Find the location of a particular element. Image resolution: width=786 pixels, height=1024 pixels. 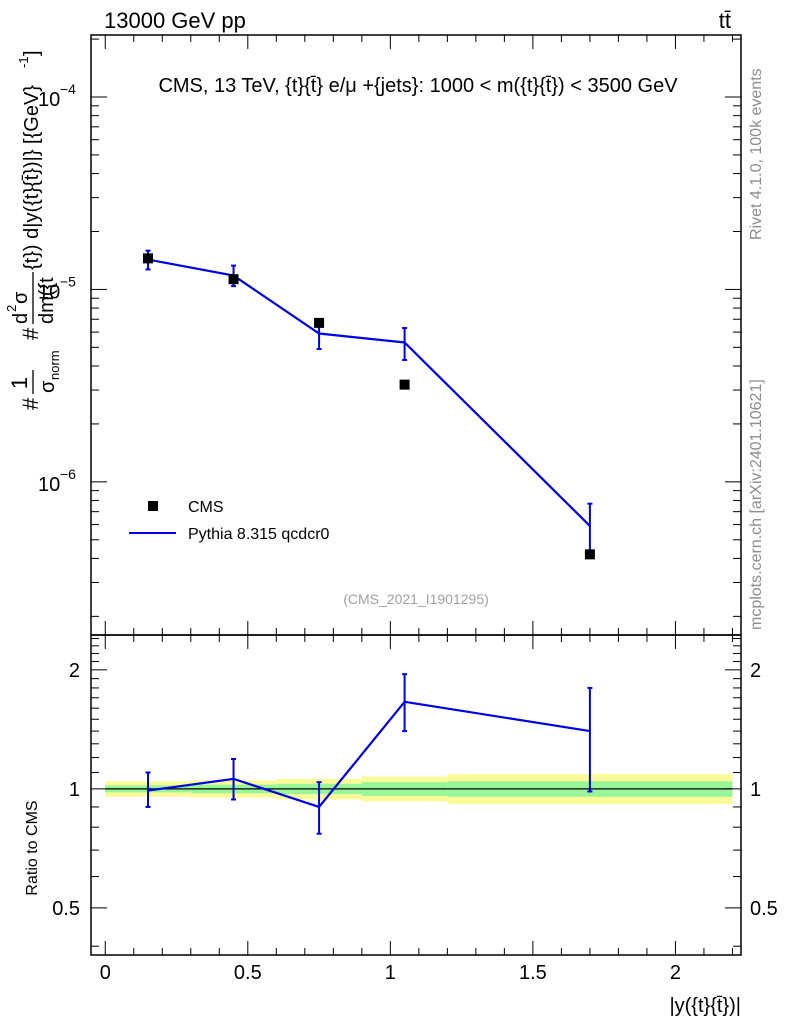

x-tick-label: 2 is located at coordinates (675, 973).